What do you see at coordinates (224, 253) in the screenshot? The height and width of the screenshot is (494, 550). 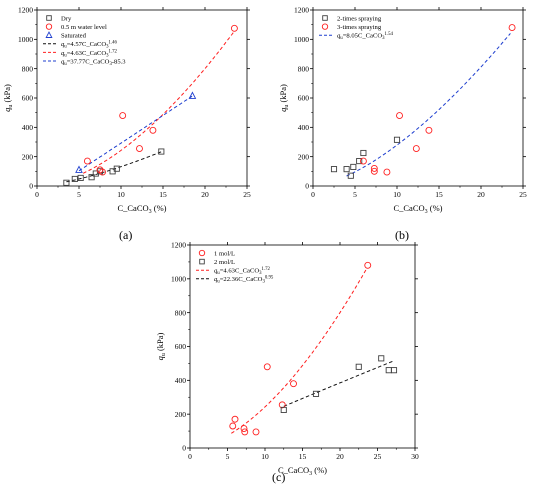 I see `legend-label: 1 mol/L` at bounding box center [224, 253].